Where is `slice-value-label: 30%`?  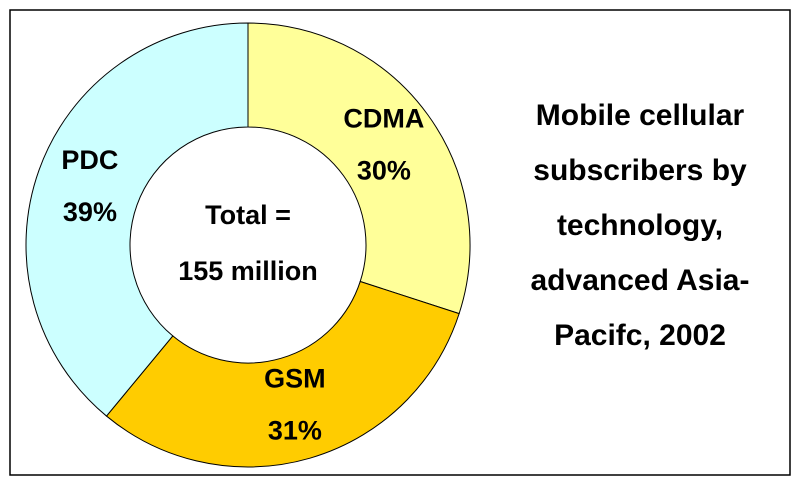
slice-value-label: 30% is located at coordinates (384, 170).